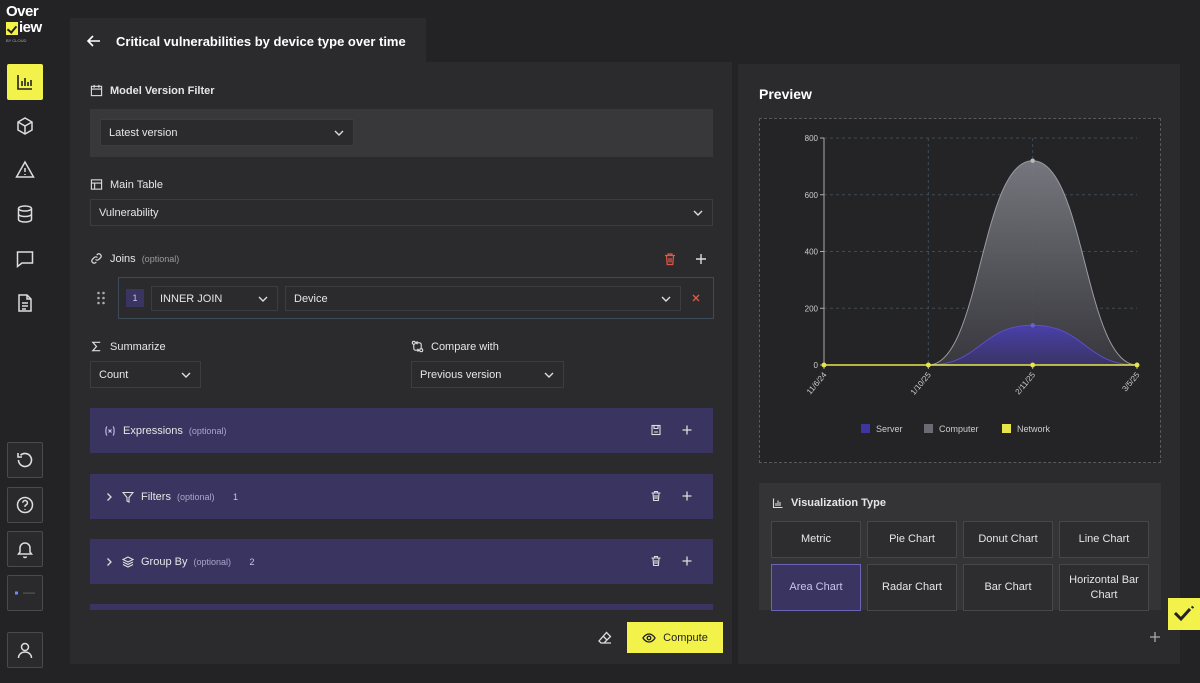 The width and height of the screenshot is (1200, 683). What do you see at coordinates (136, 184) in the screenshot?
I see `main-table-label-text: Main Table` at bounding box center [136, 184].